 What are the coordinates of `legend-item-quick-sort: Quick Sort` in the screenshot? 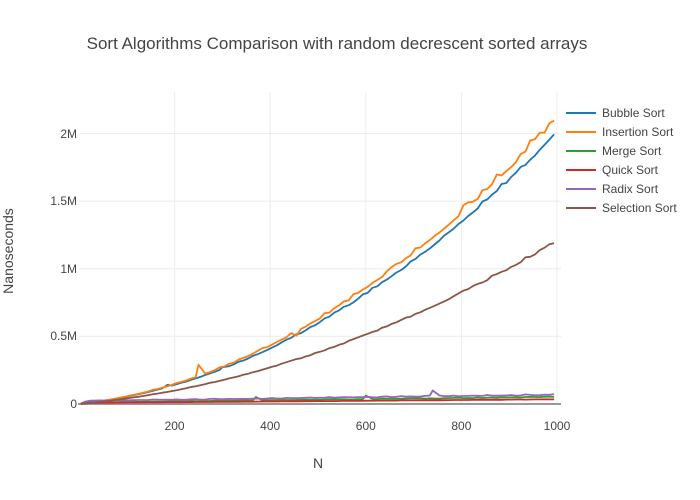 It's located at (621, 169).